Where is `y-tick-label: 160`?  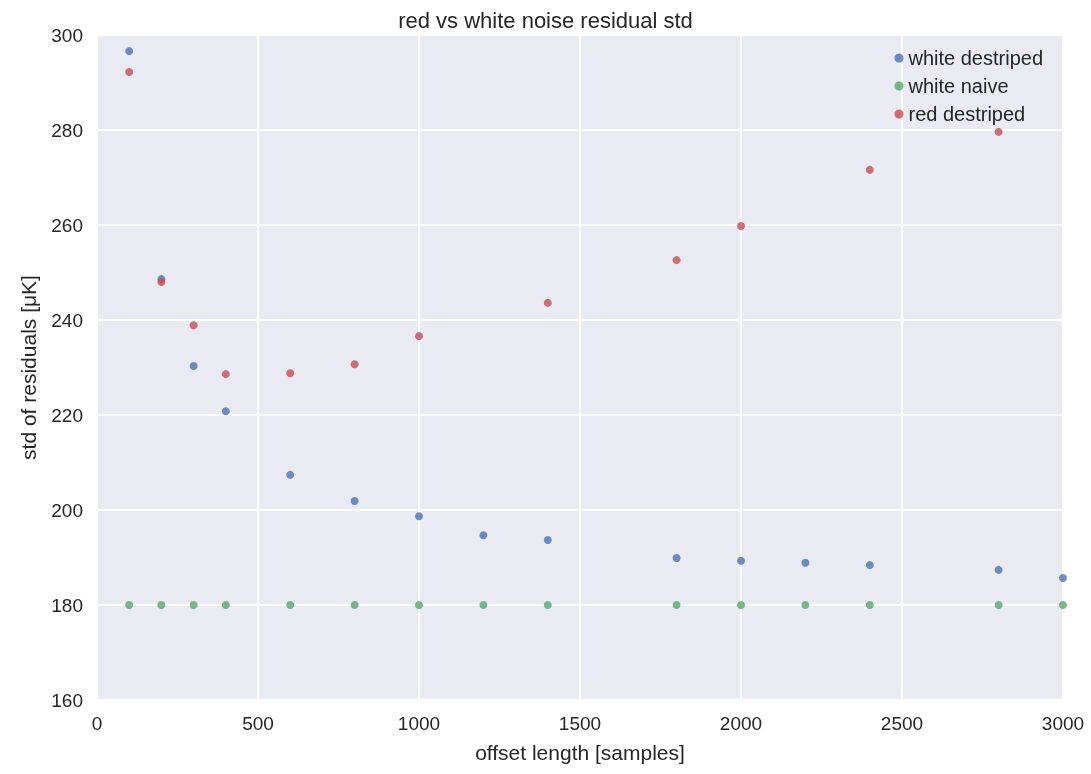
y-tick-label: 160 is located at coordinates (67, 700).